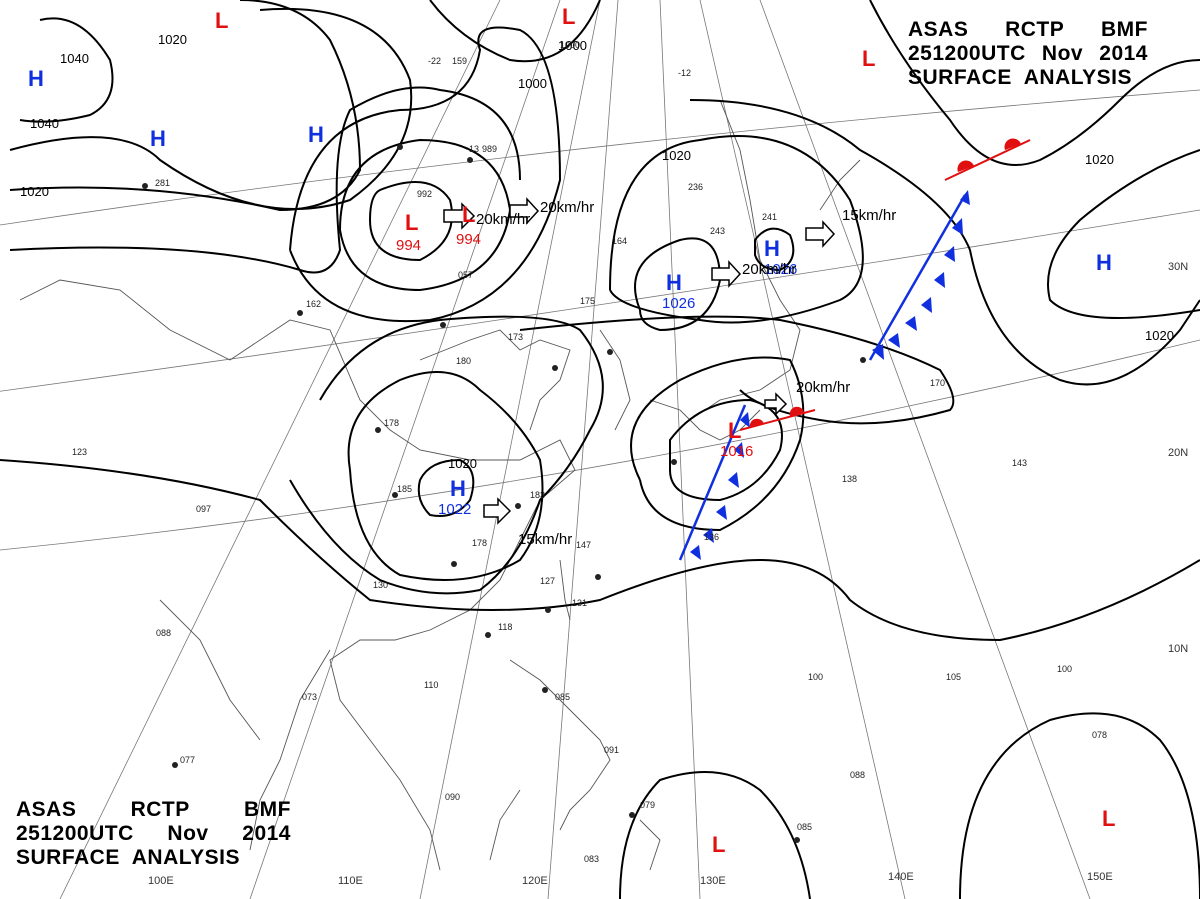 The image size is (1200, 899). Describe the element at coordinates (454, 509) in the screenshot. I see `high-pressure-value: 1022` at that location.